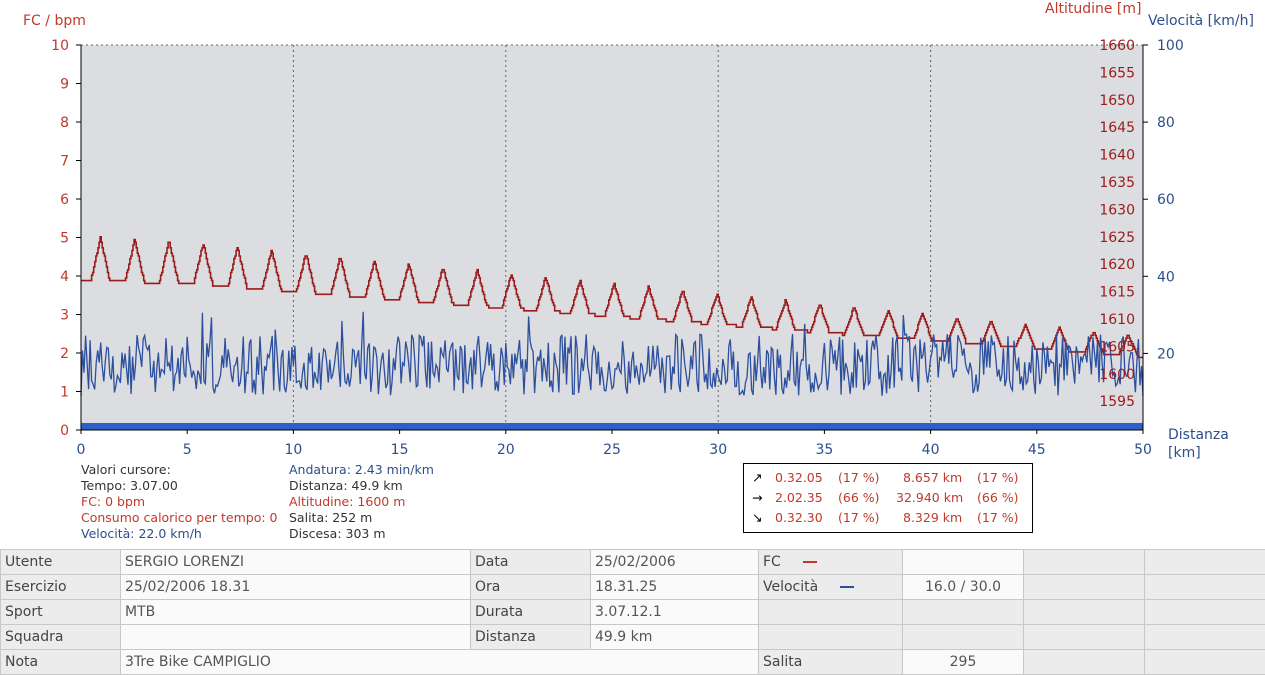  What do you see at coordinates (757, 517) in the screenshot?
I see `arrow-down-right-icon: ↘` at bounding box center [757, 517].